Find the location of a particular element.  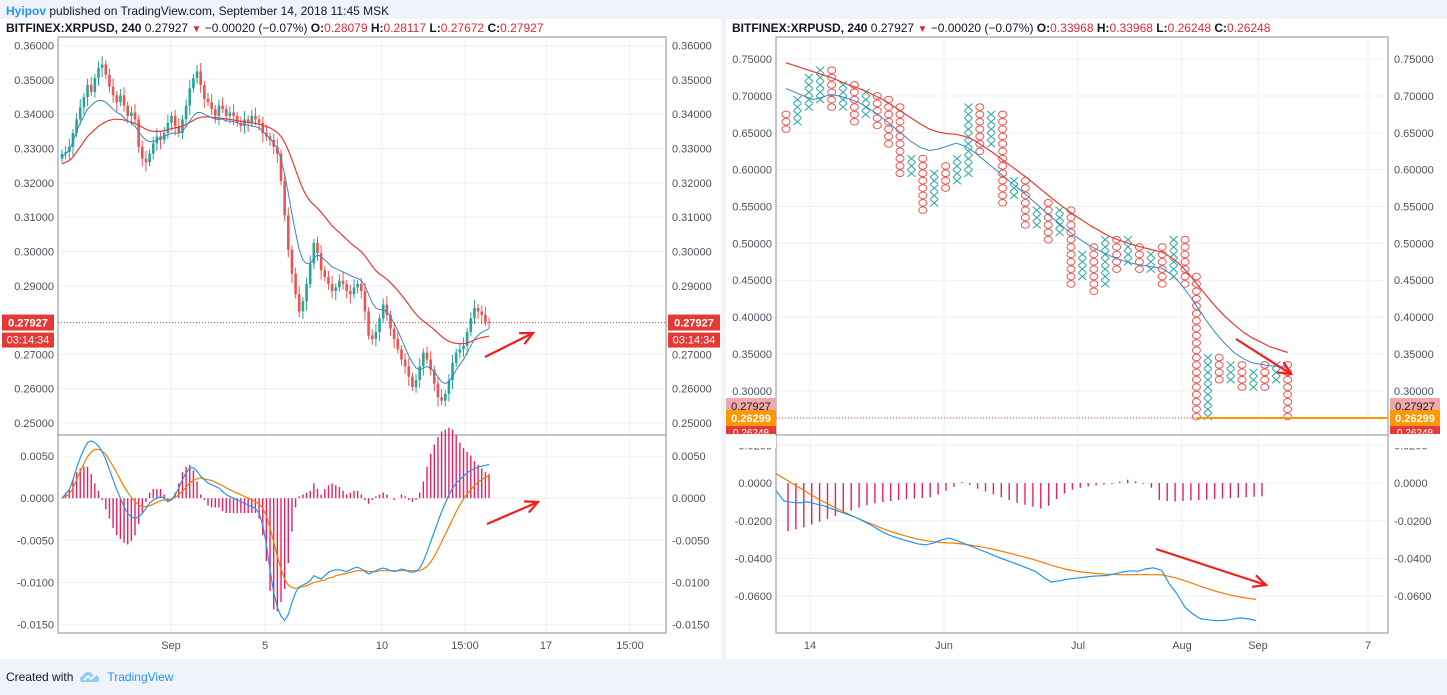

left-price-tick-left: 0.35000 is located at coordinates (34, 81).